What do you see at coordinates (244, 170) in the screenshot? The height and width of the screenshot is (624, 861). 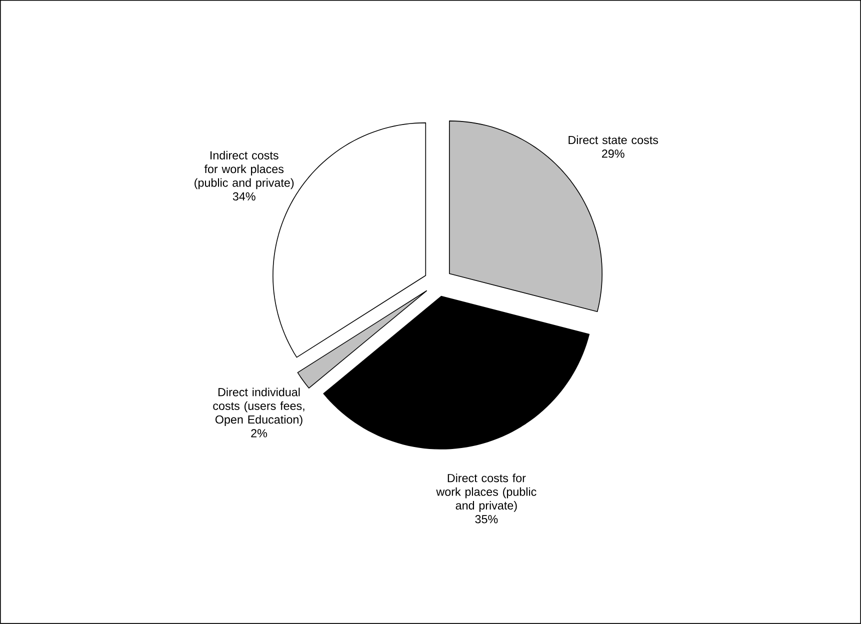 I see `slice-label: Indirect costs for work places (public and private)` at bounding box center [244, 170].